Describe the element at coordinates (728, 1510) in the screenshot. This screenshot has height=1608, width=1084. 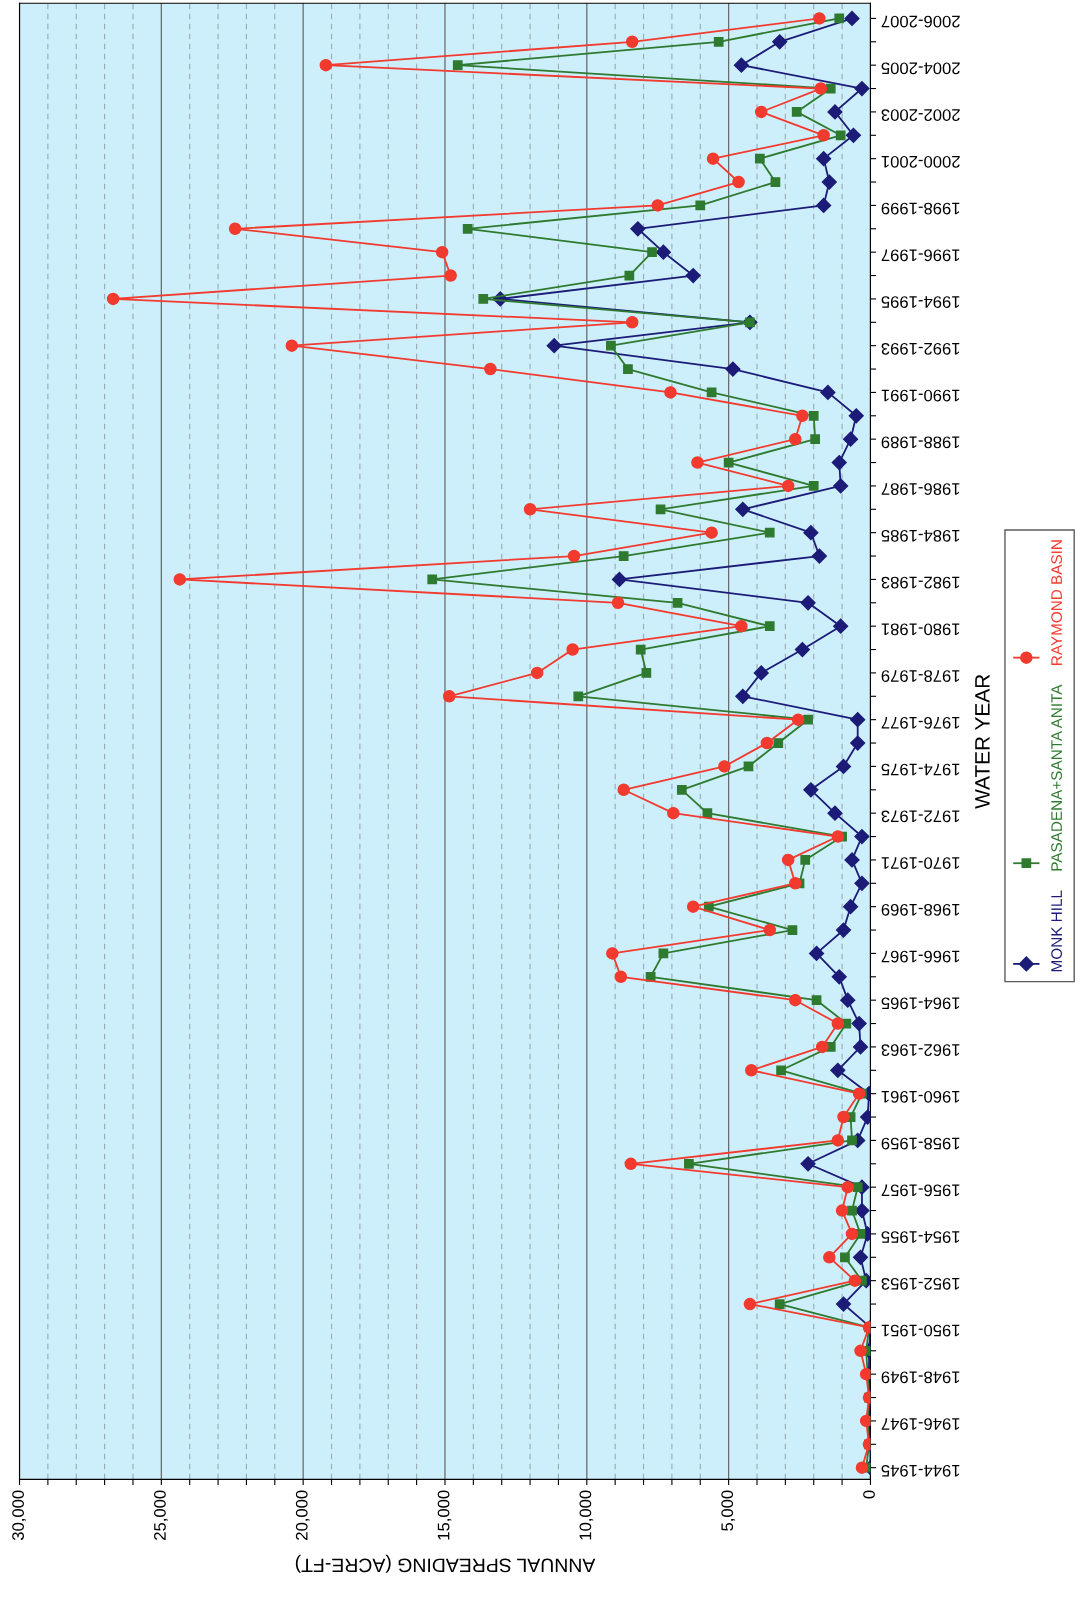
I see `x-tick-label: 5,000` at that location.